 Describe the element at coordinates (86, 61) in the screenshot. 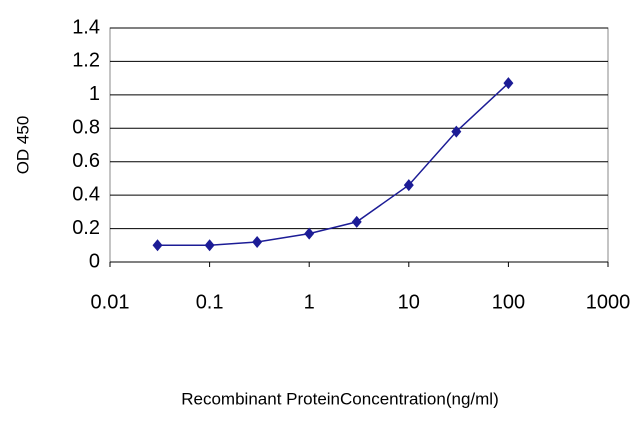

I see `y-tick-label: 1.2` at that location.